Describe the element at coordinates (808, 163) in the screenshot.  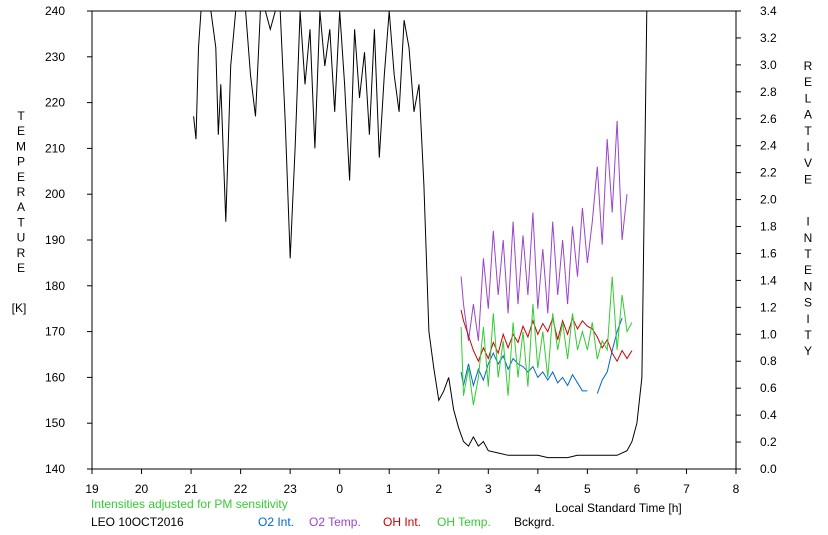
I see `y-right-label-letter: V` at that location.